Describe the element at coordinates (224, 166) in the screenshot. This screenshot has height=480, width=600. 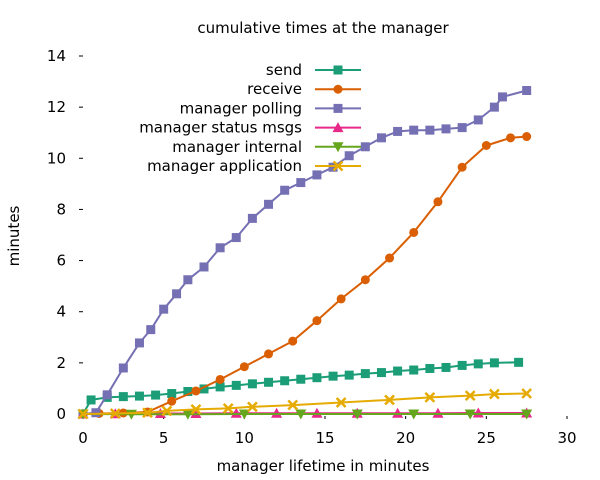
I see `legend-label: manager application` at that location.